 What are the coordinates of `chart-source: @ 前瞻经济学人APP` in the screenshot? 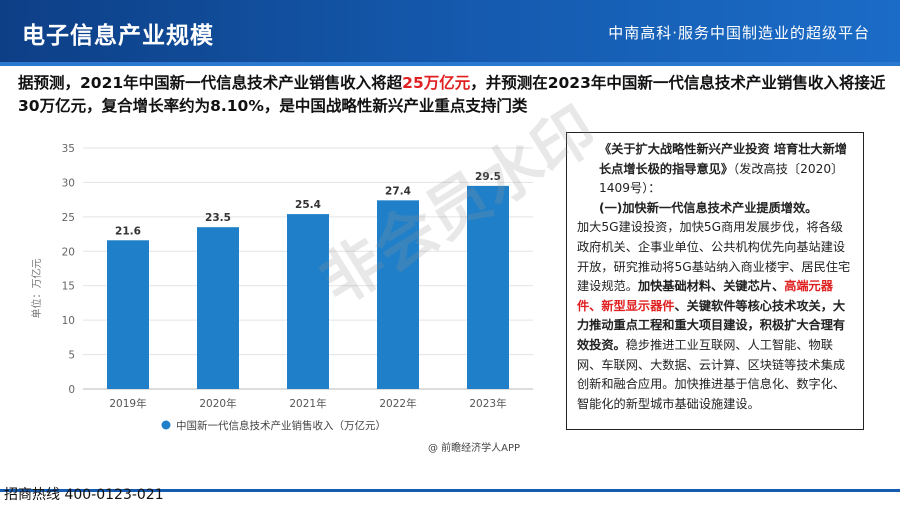 It's located at (474, 447).